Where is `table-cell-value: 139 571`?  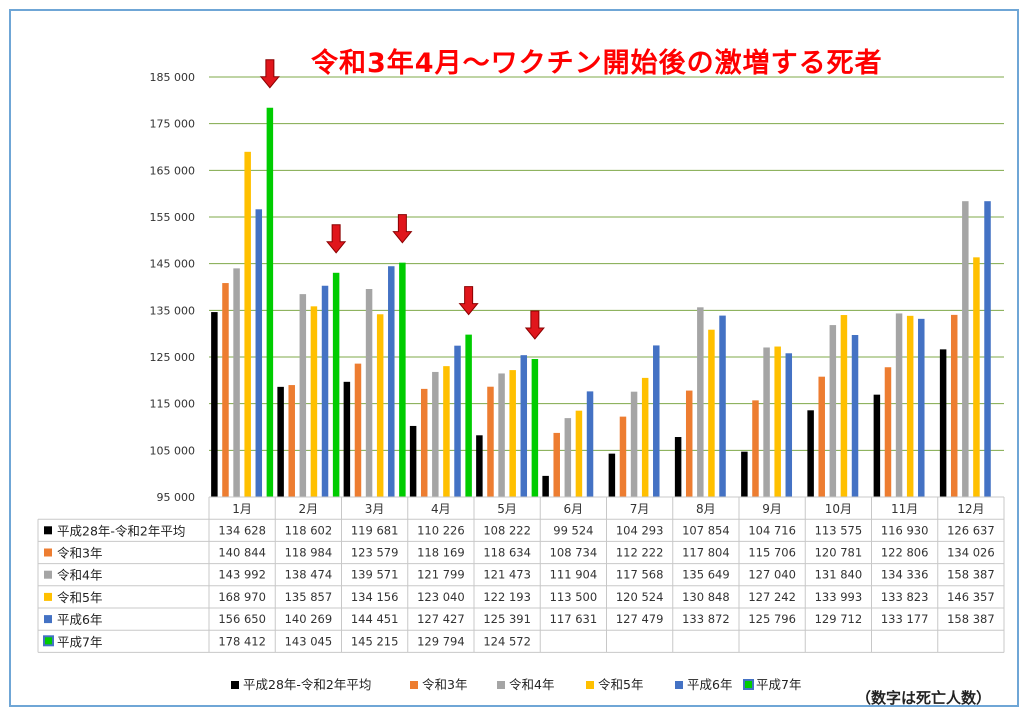
table-cell-value: 139 571 is located at coordinates (375, 575).